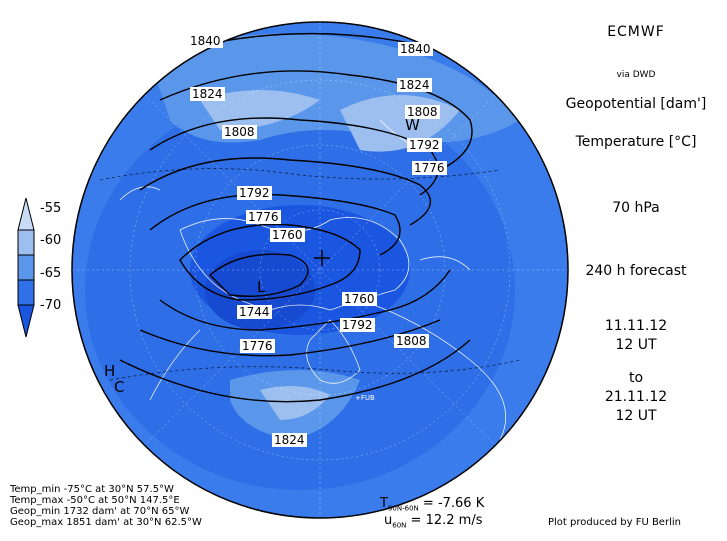 The width and height of the screenshot is (727, 541). I want to click on to-label: to, so click(636, 378).